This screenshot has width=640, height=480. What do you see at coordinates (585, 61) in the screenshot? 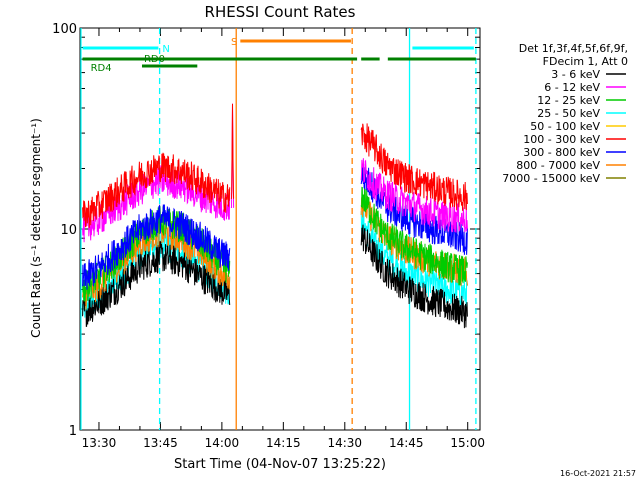
I see `legend-header-line-2: FDecim 1, Att 0` at bounding box center [585, 61].